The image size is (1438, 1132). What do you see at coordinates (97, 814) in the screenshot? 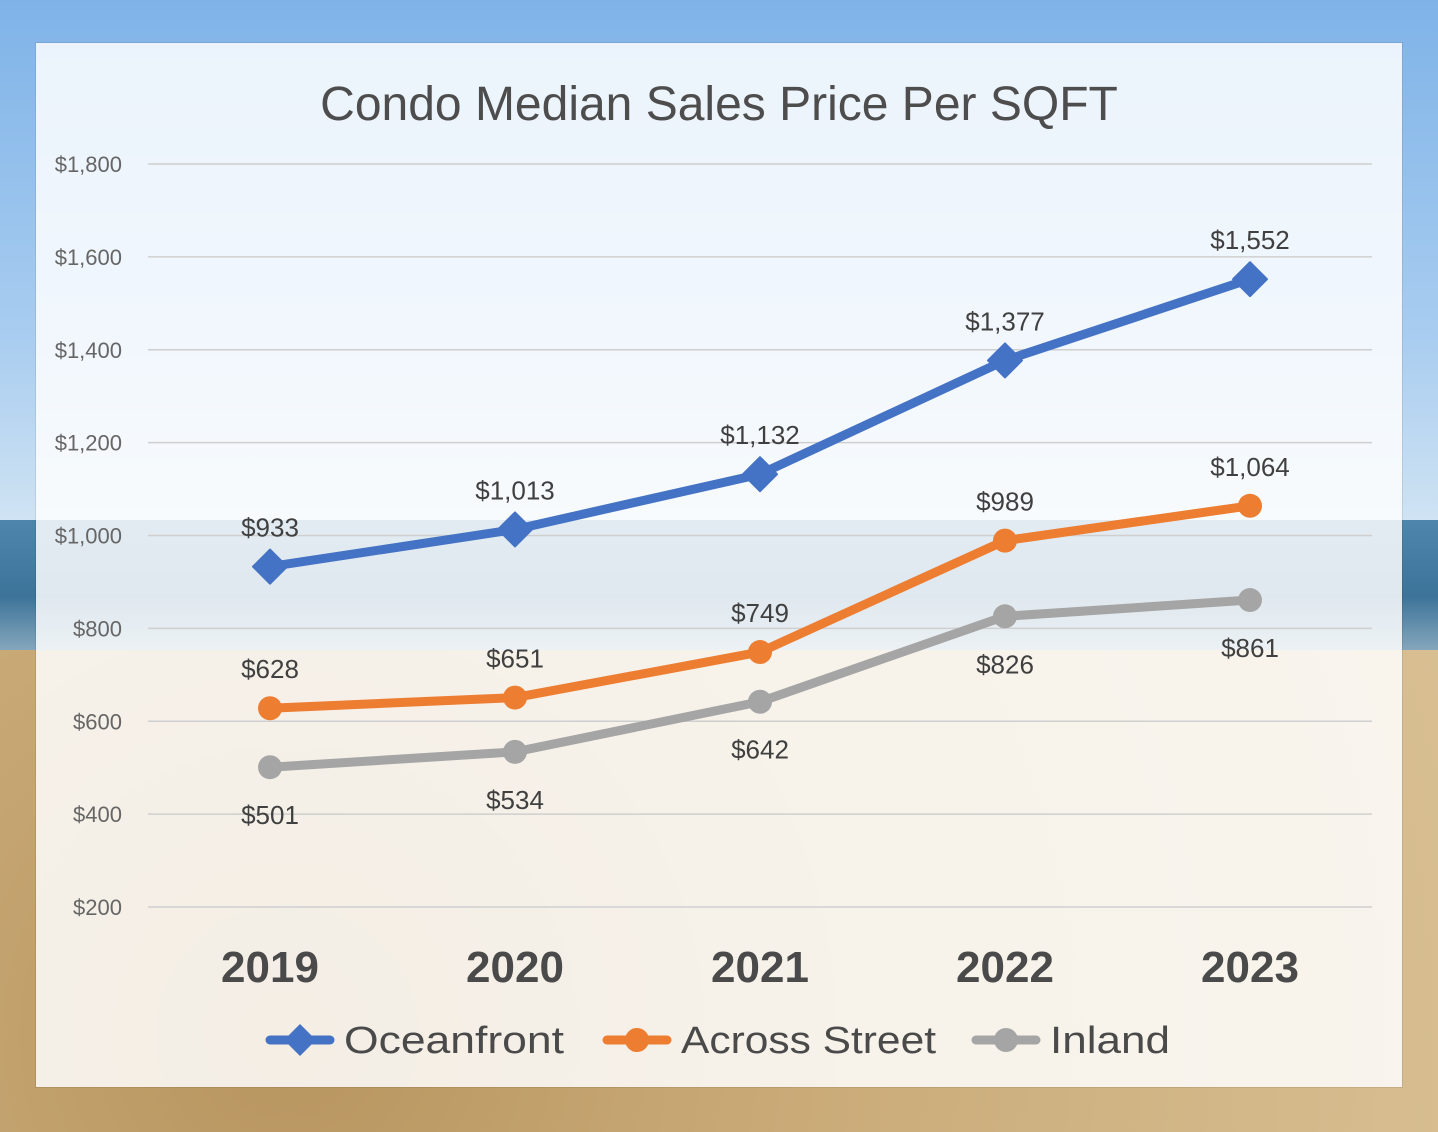
I see `y-tick-label: $400` at bounding box center [97, 814].